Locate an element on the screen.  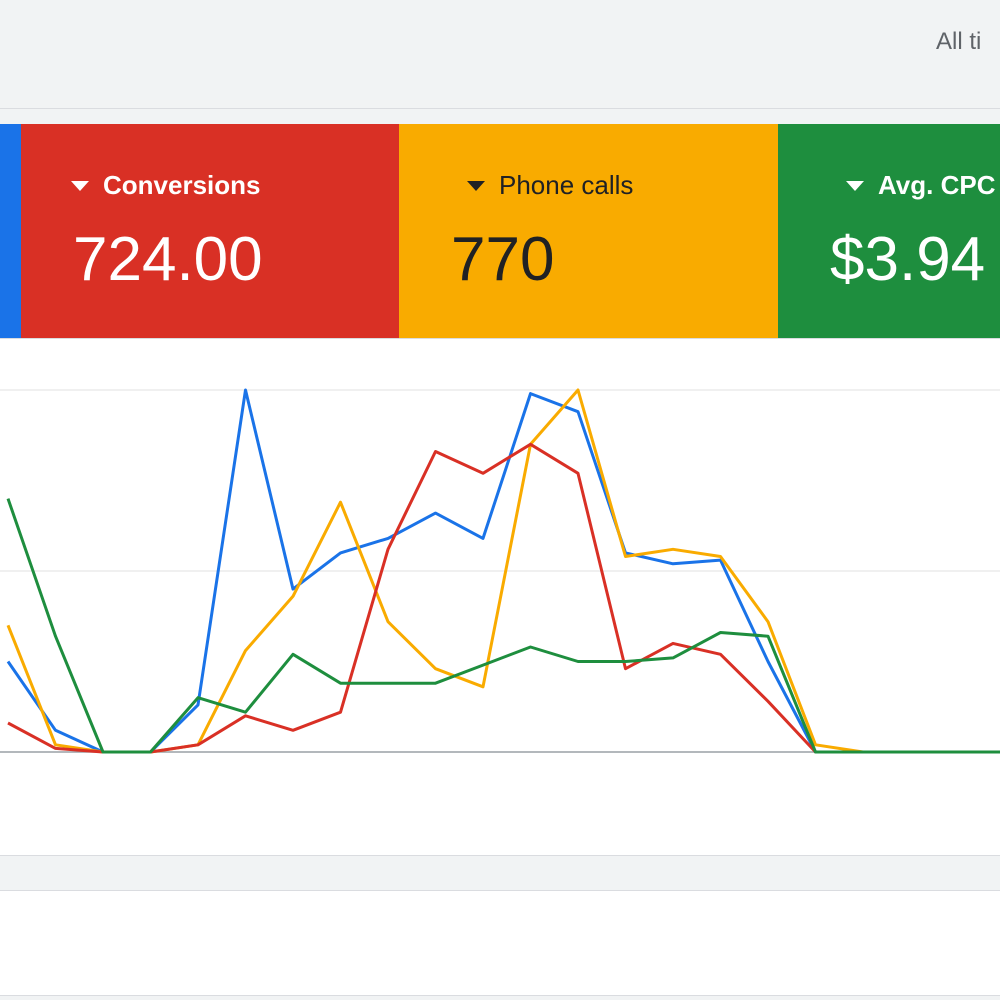
metric-dropdown-phone-calls: Phone calls is located at coordinates (550, 185).